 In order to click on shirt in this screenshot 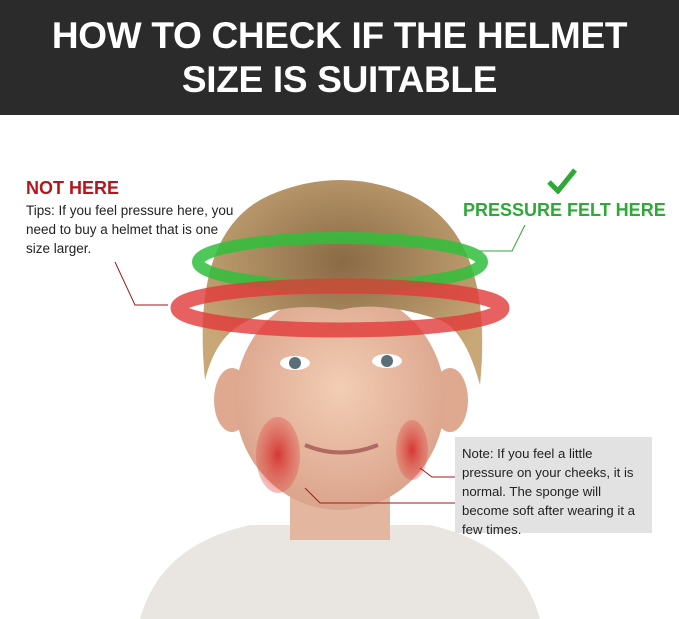, I will do `click(340, 572)`.